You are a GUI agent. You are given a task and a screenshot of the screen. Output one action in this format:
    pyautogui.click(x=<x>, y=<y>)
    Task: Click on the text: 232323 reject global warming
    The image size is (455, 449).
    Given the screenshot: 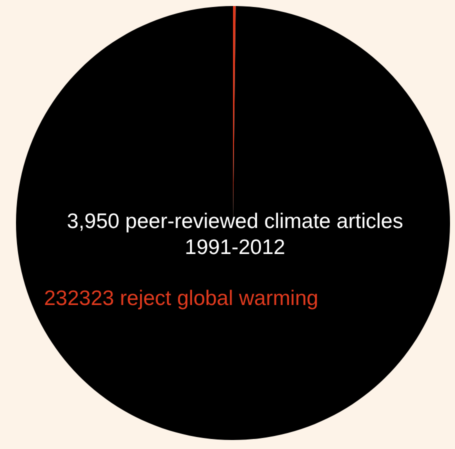 What is the action you would take?
    pyautogui.click(x=181, y=298)
    